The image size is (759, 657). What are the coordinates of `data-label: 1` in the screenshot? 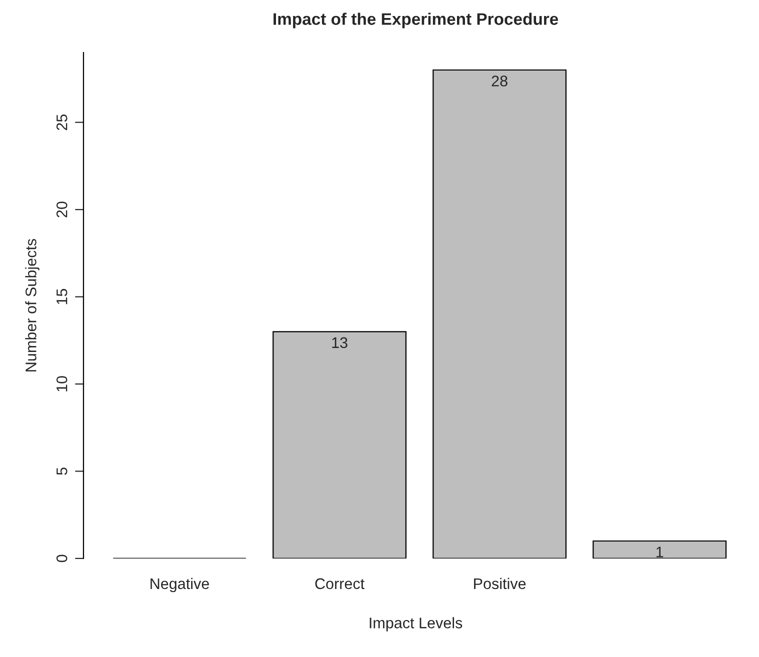 It's located at (660, 552).